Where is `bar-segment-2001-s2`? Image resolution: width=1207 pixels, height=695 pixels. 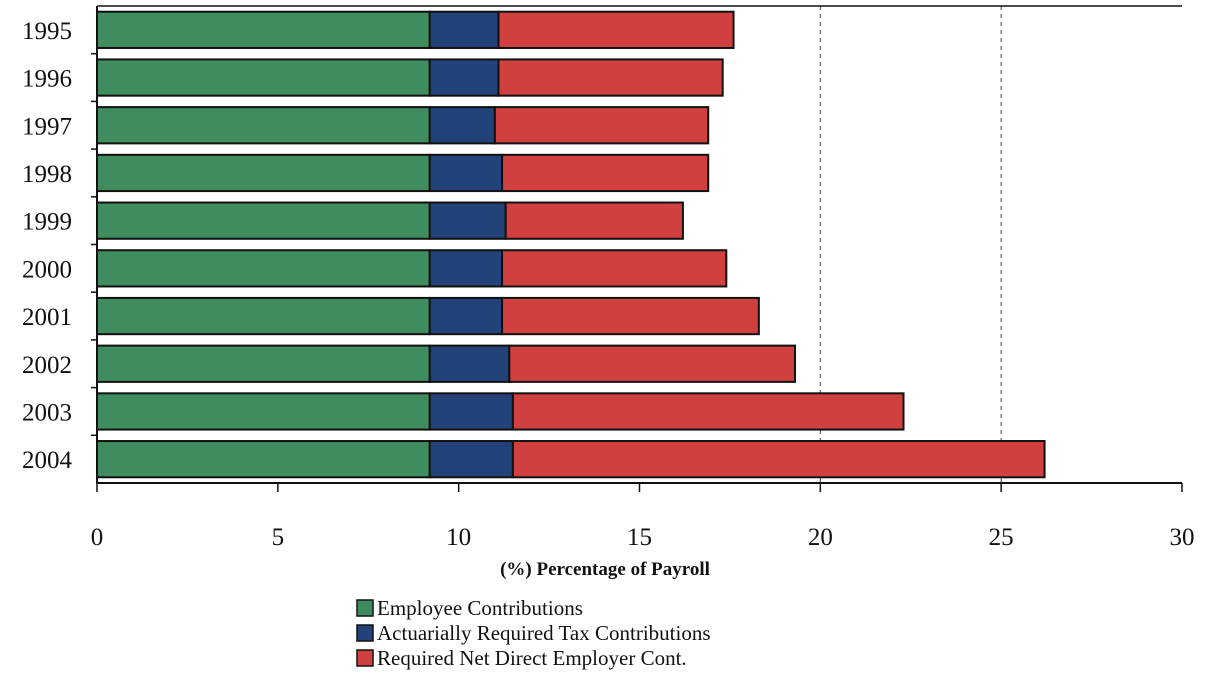
bar-segment-2001-s2 is located at coordinates (630, 316).